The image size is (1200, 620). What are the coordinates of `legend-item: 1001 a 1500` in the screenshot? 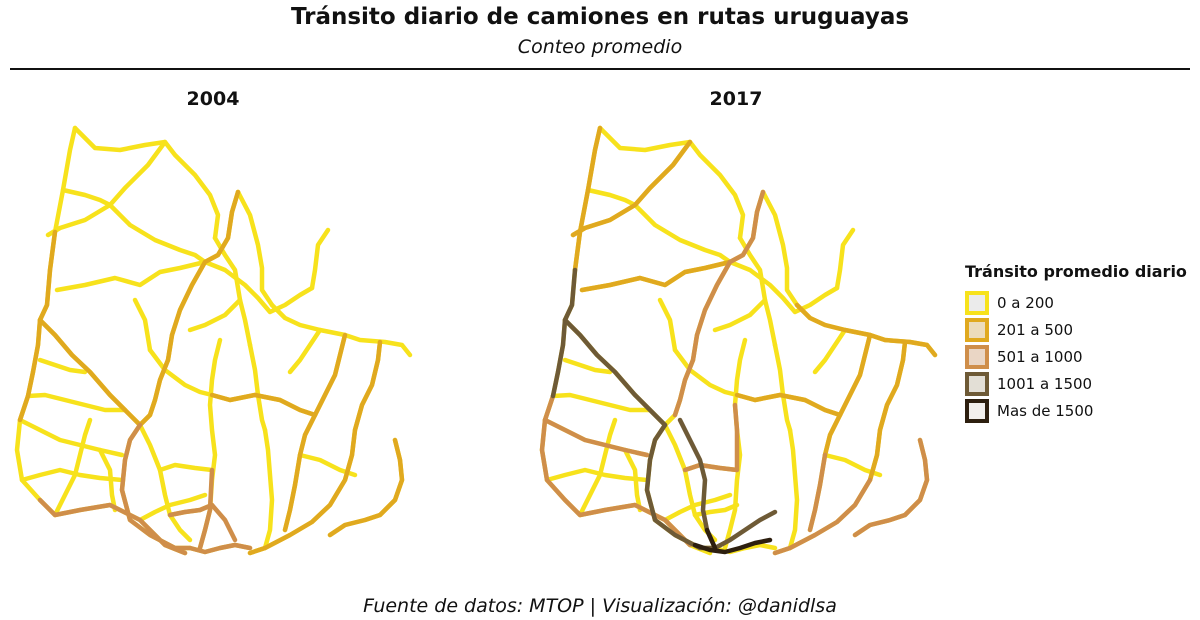 It's located at (1076, 383).